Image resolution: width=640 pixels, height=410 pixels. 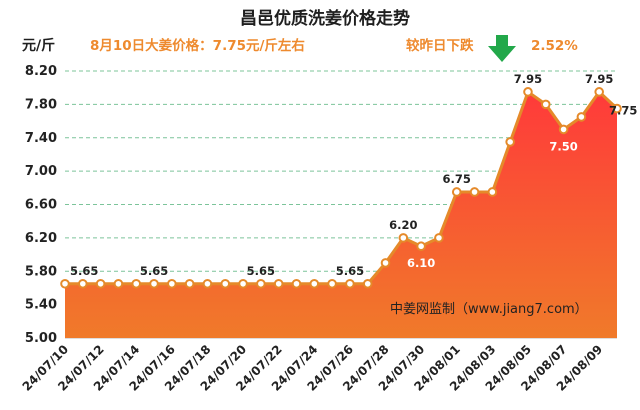 I want to click on y-tick-label: 6.20, so click(x=41, y=238).